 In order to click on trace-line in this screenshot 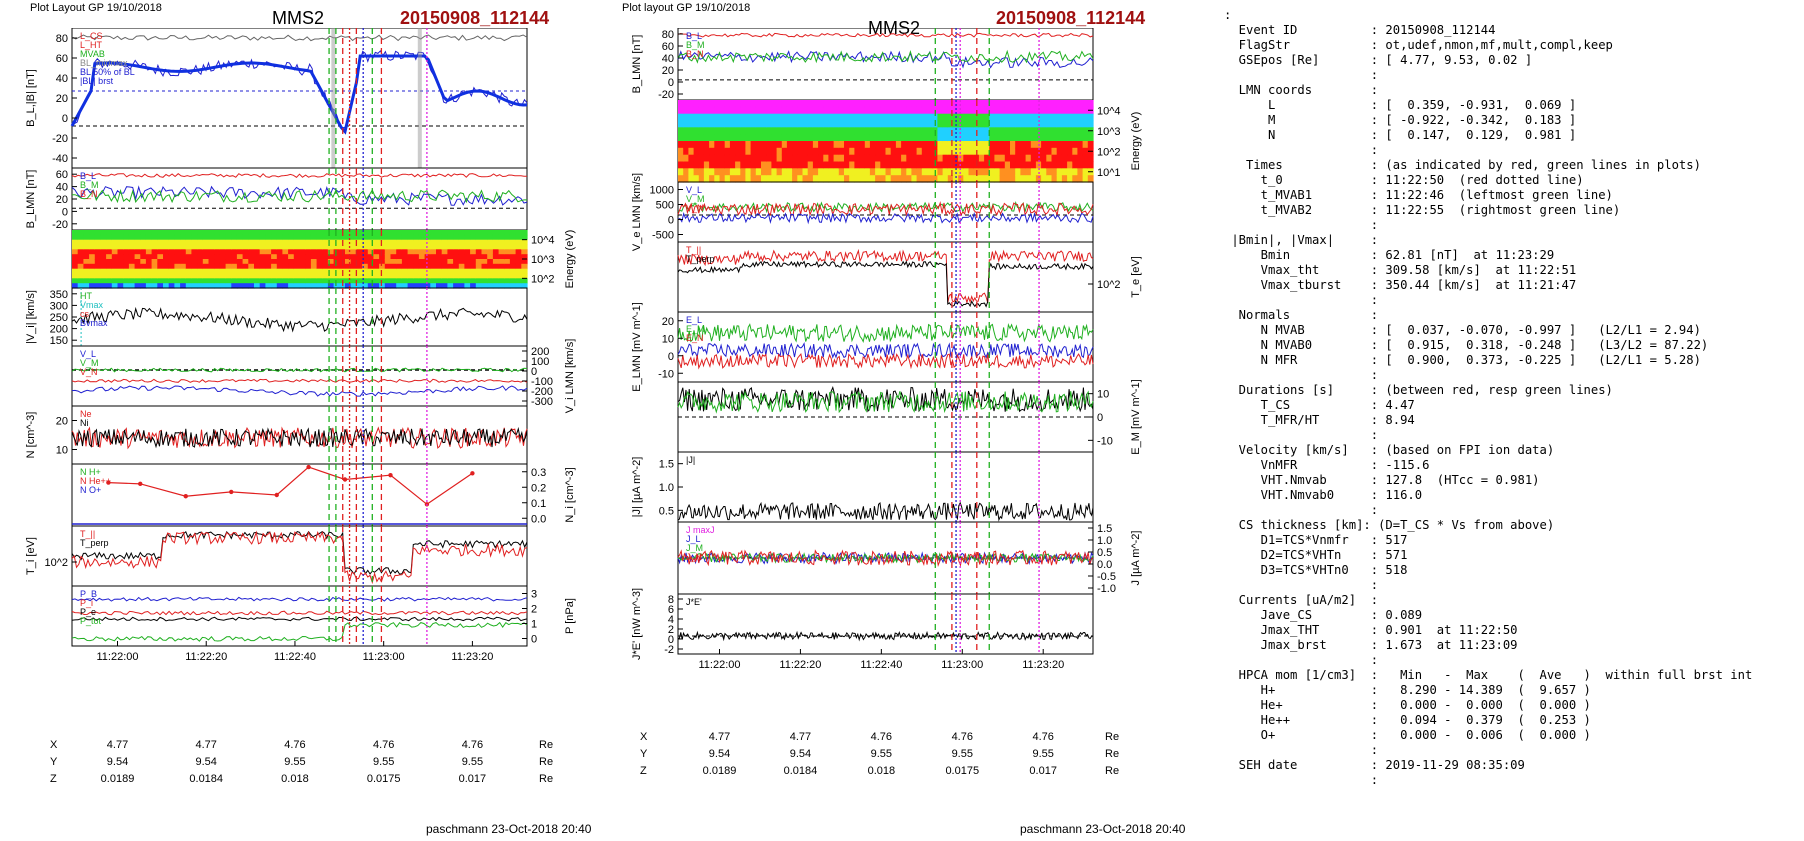, I will do `click(299, 437)`.